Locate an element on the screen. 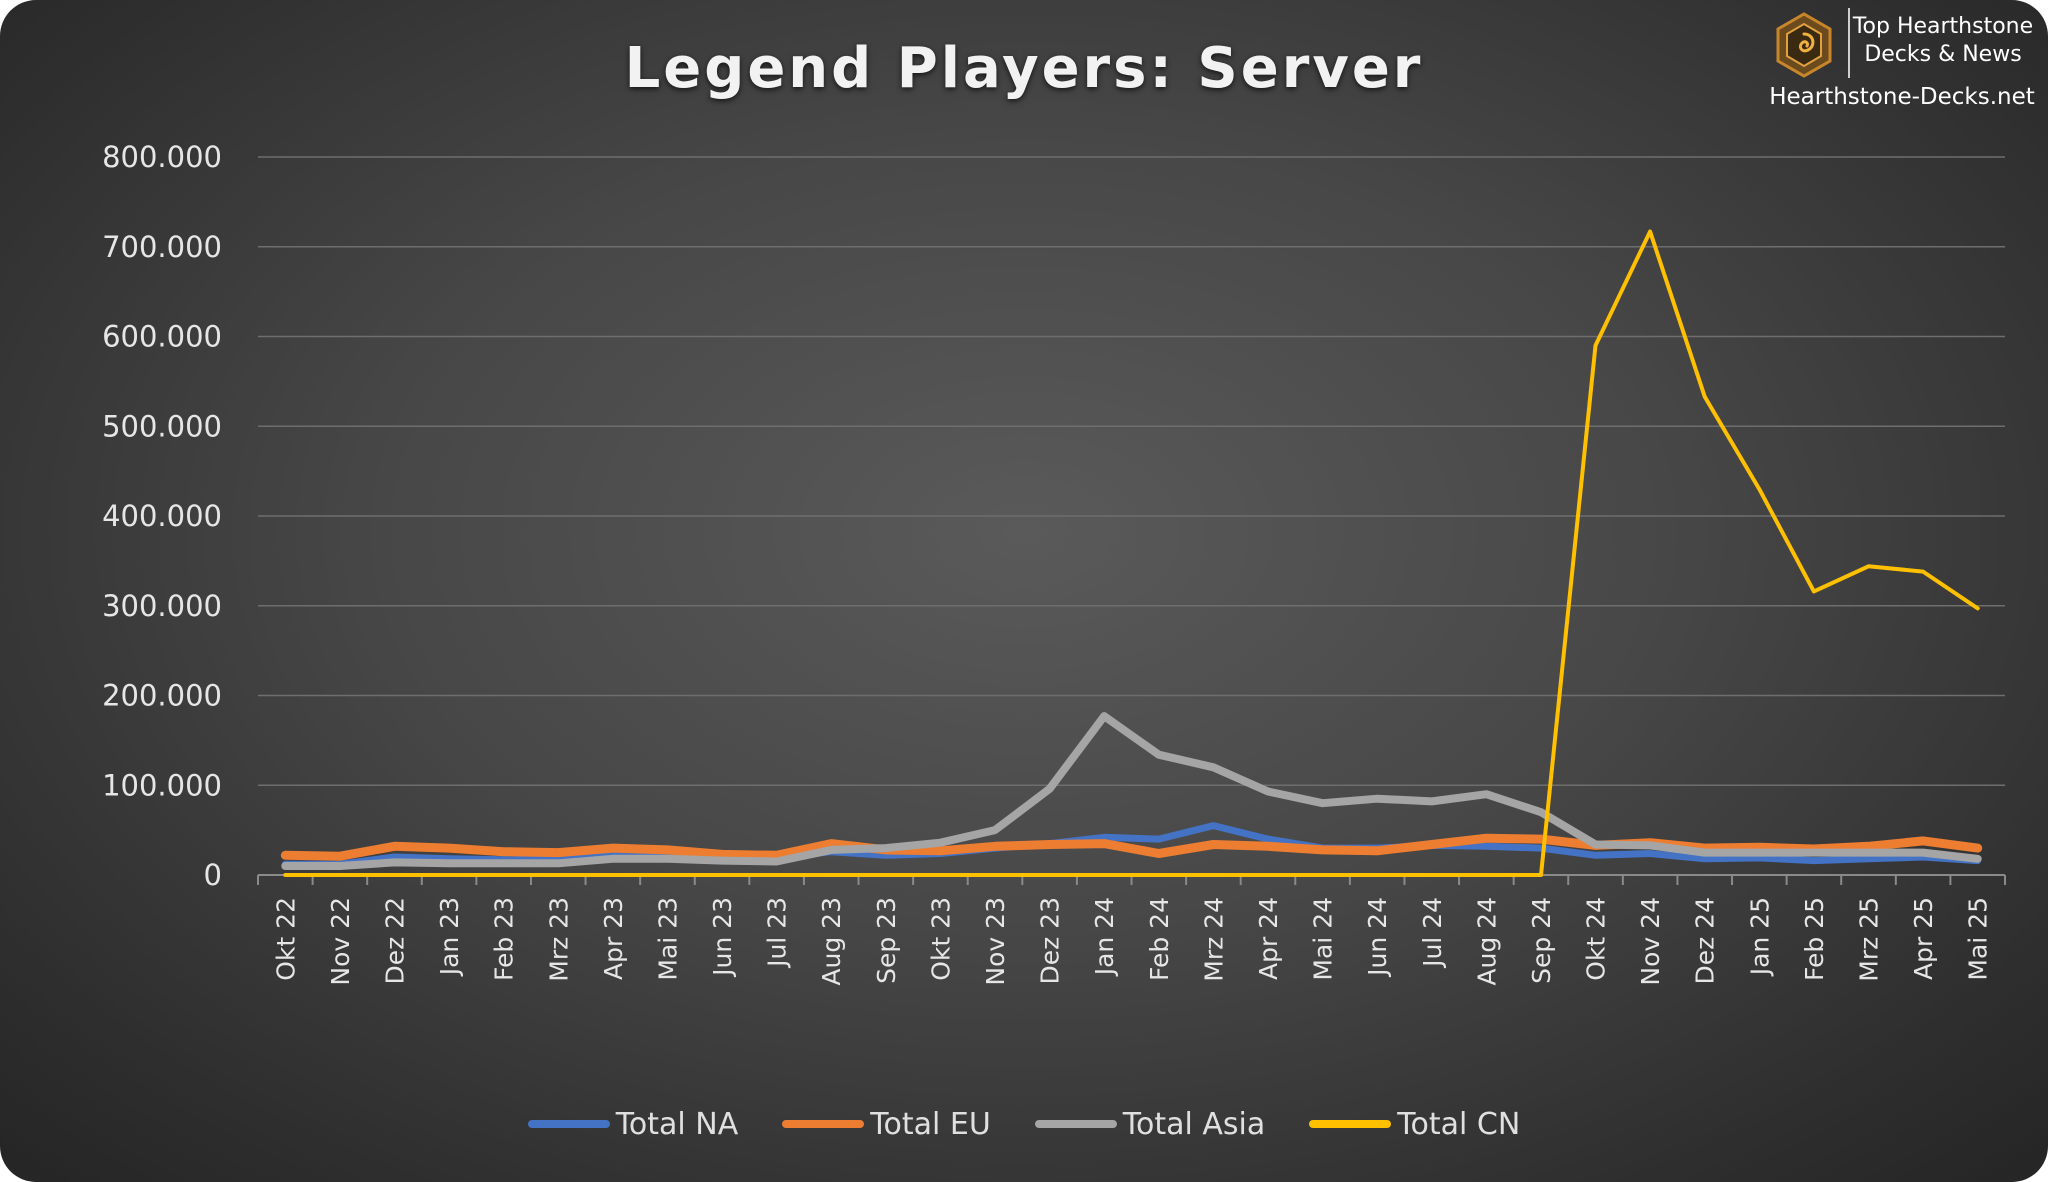  x-tick-label: Mai 24 is located at coordinates (1323, 939).